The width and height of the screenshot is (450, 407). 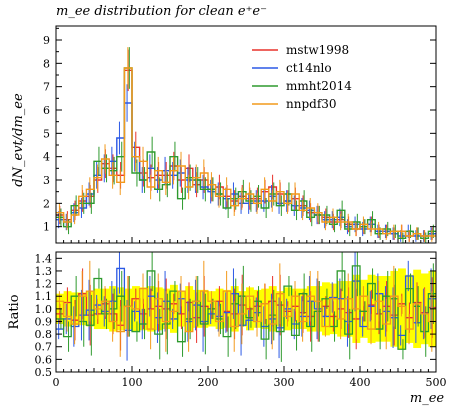 I want to click on y-tick-label: 6, so click(x=46, y=110).